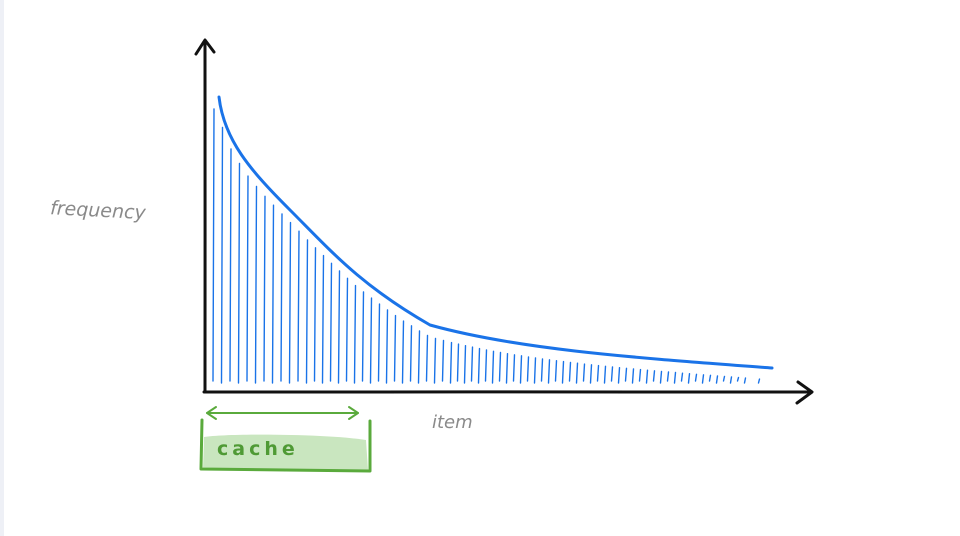  I want to click on cache-arrow-left-head, so click(211, 413).